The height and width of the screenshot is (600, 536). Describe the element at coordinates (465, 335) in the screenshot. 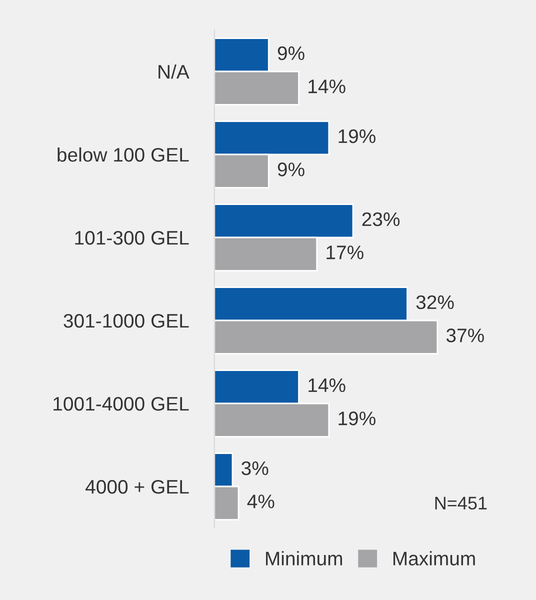

I see `data-label: 37%` at that location.